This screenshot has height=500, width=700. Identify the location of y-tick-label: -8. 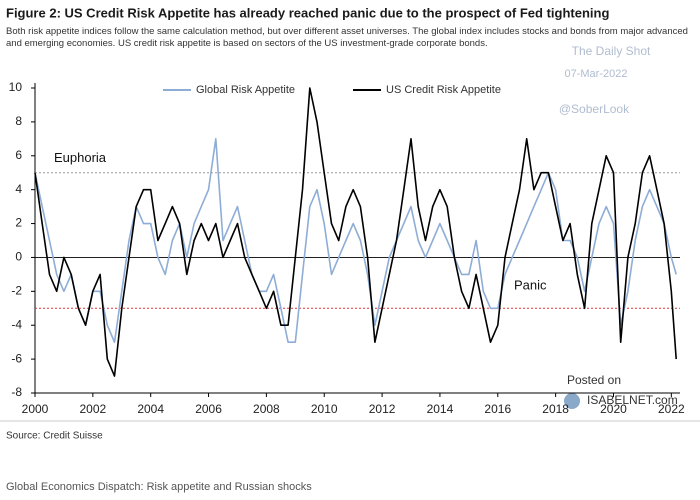
(16, 392).